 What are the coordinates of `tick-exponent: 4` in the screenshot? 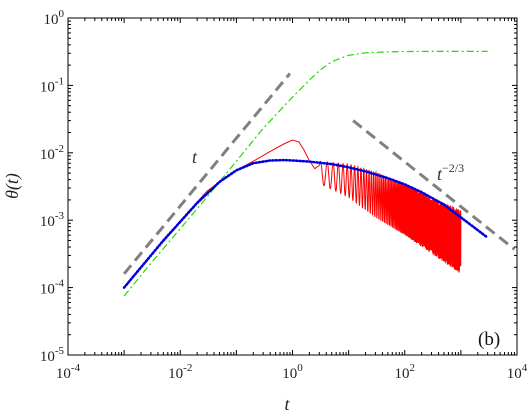 It's located at (525, 368).